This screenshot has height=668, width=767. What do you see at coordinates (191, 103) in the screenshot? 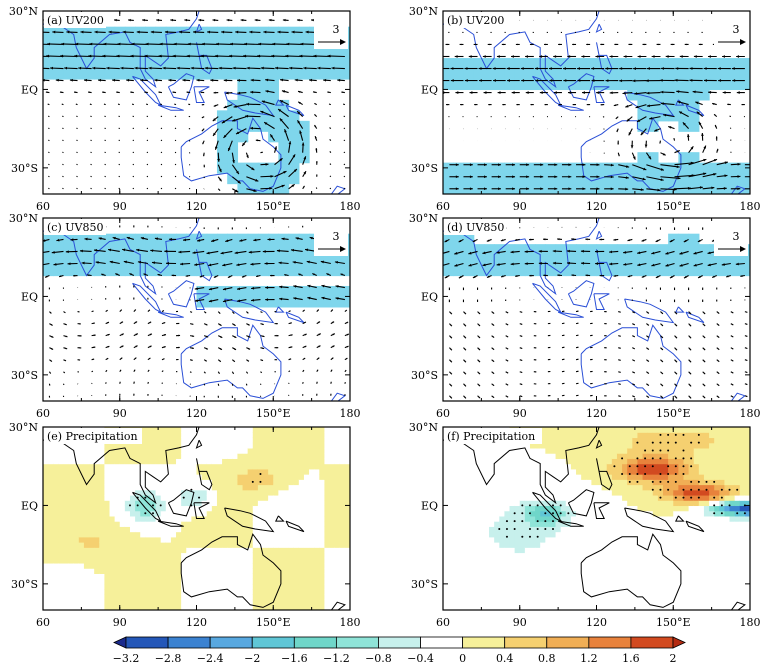
I see `panel-a-field` at bounding box center [191, 103].